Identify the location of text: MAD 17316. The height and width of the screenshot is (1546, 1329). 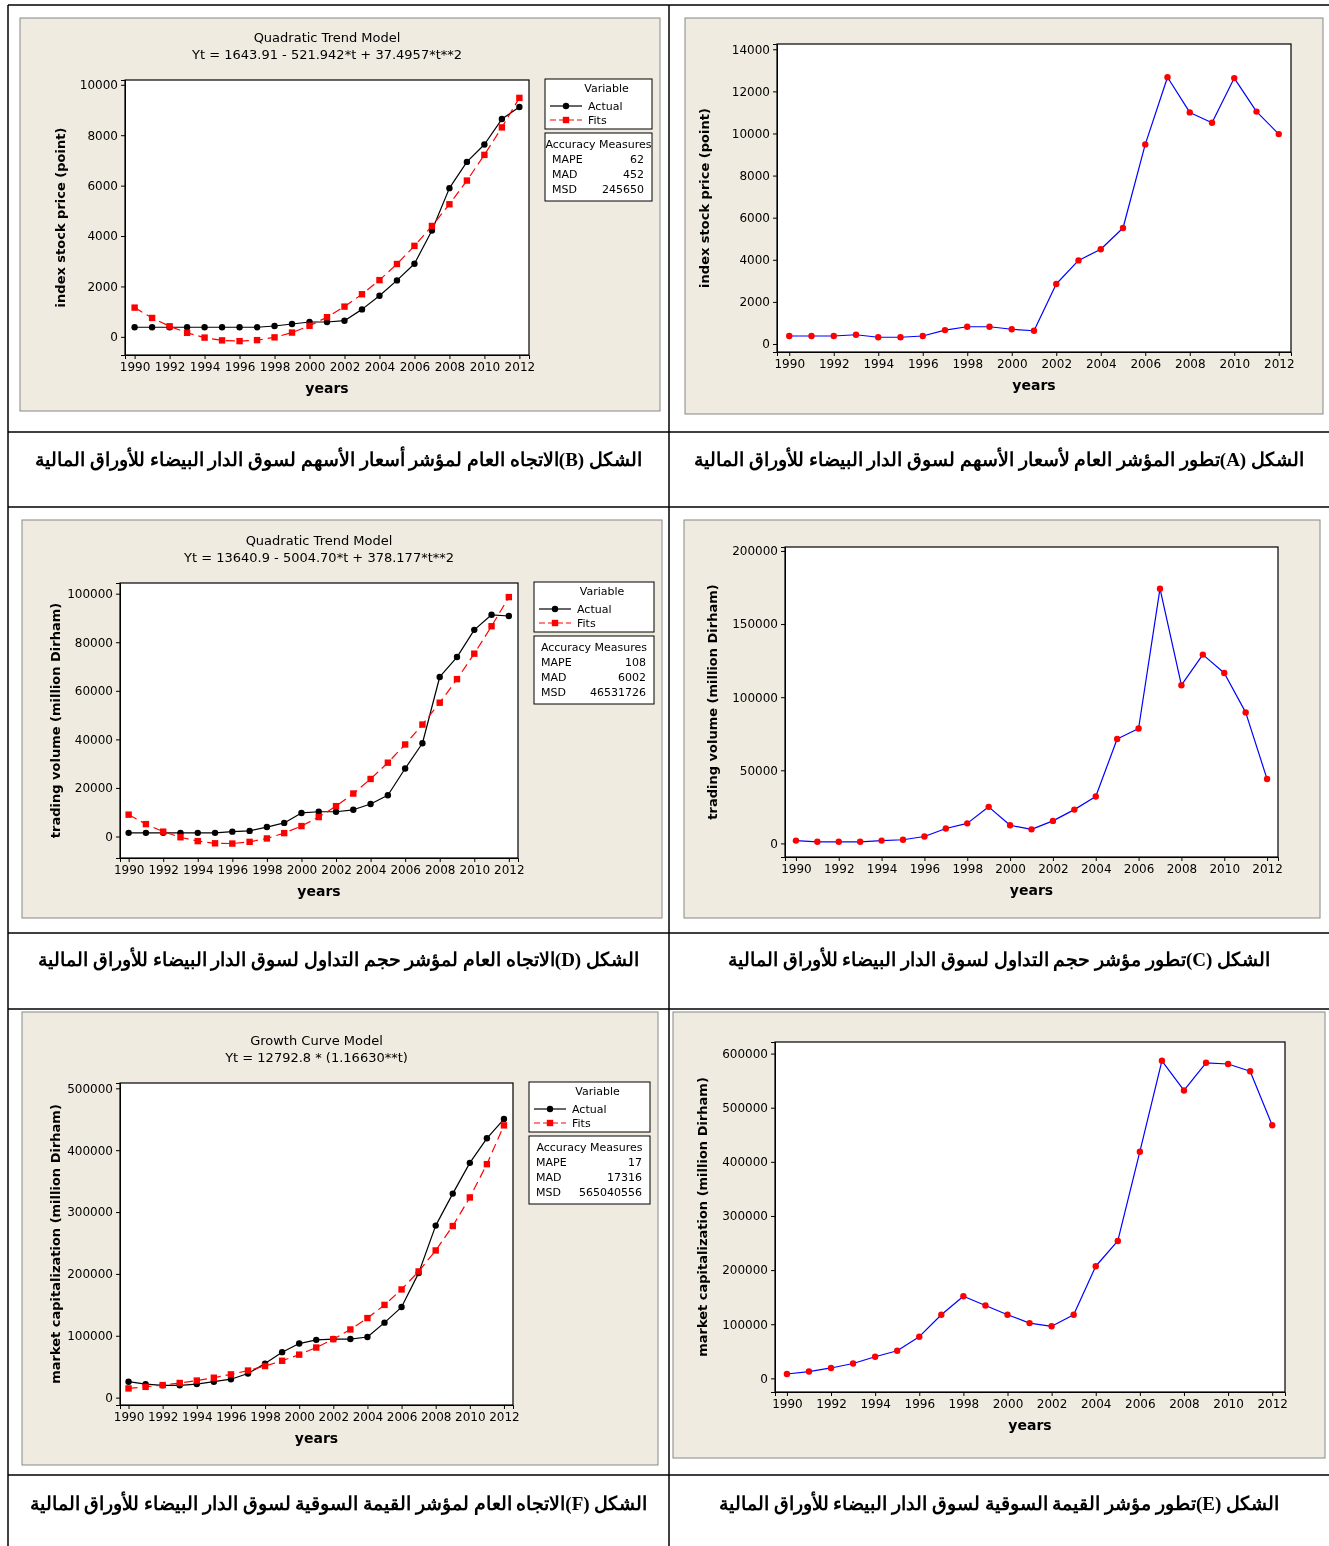
(589, 1177).